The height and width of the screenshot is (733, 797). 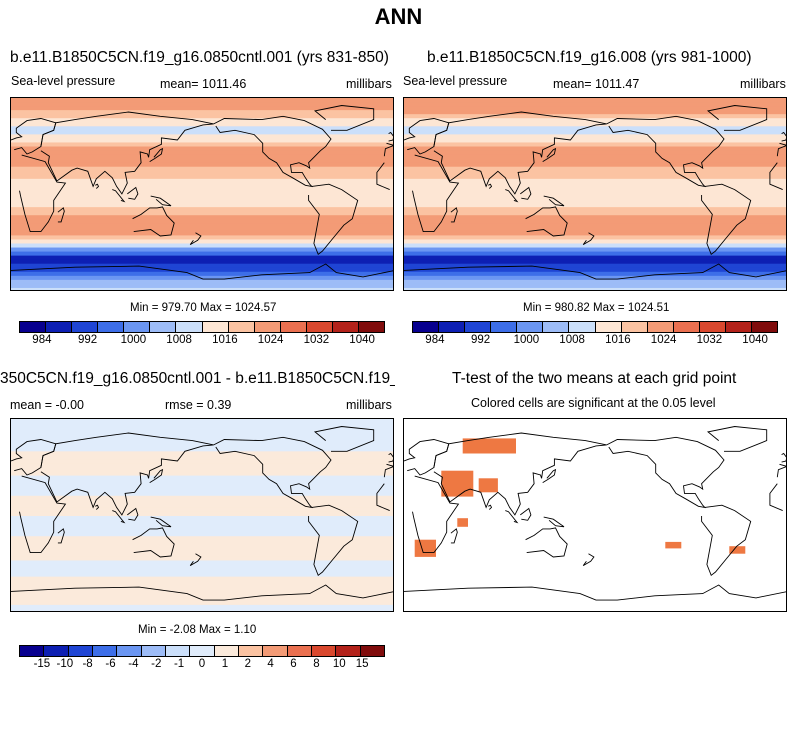 What do you see at coordinates (133, 193) in the screenshot?
I see `panel1-coast-borneo` at bounding box center [133, 193].